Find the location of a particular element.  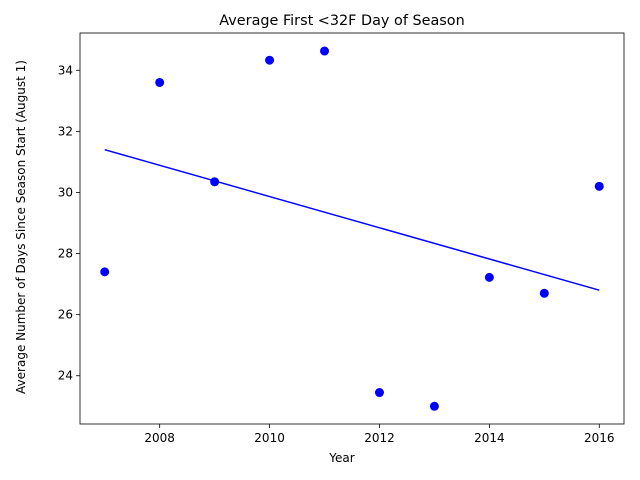

chart-title: Average First <32F Day of Season is located at coordinates (341, 21).